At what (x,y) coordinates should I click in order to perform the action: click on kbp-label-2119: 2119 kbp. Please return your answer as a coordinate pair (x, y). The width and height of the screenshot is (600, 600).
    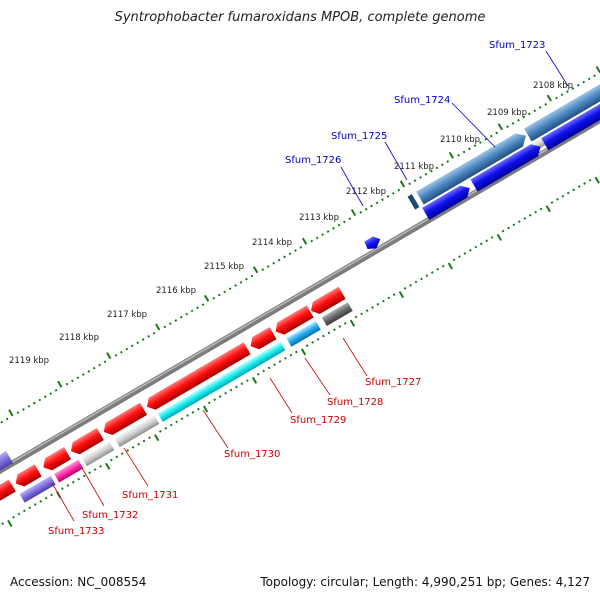
    Looking at the image, I should click on (29, 361).